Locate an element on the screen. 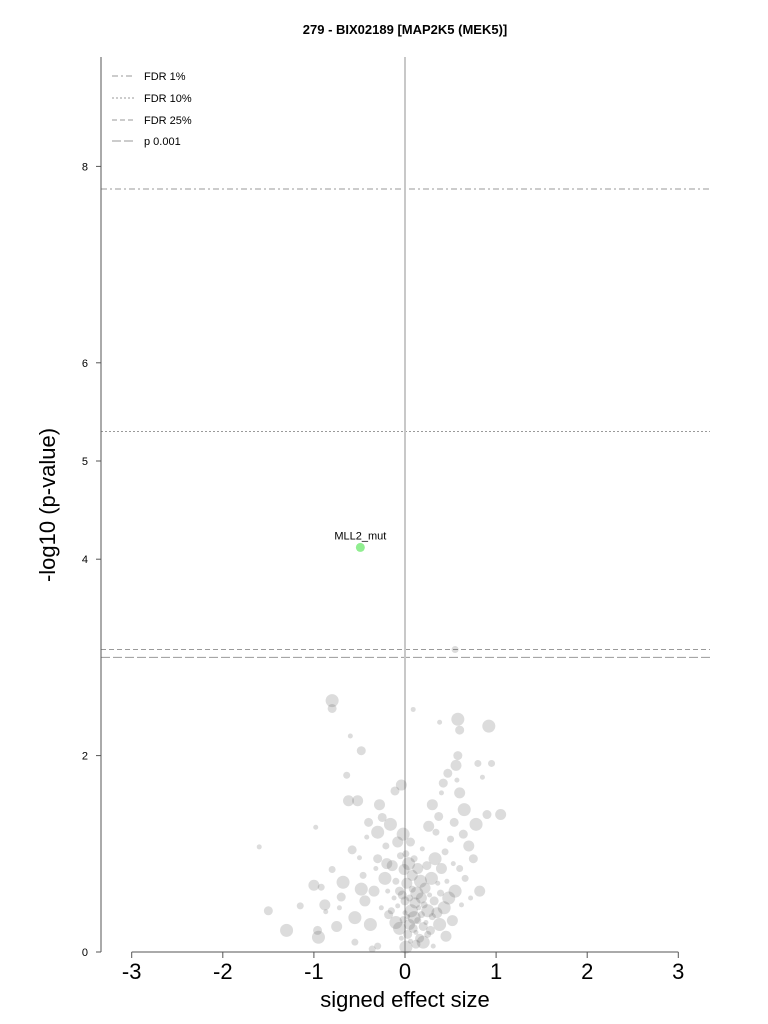 The width and height of the screenshot is (768, 1024). y-tick-label: 5 is located at coordinates (85, 462).